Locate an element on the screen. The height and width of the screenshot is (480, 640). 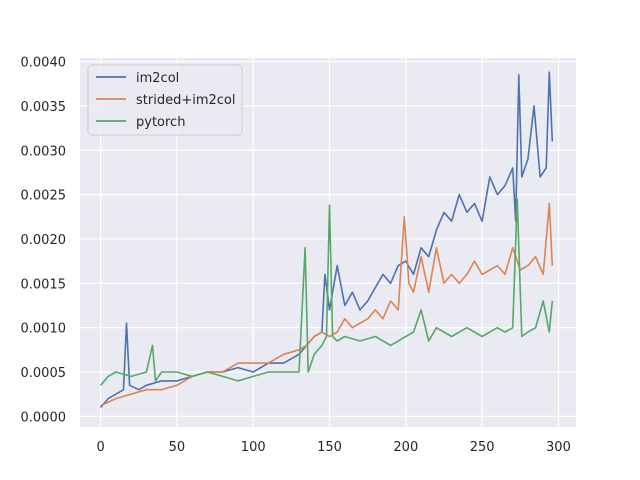
x-tick-label: 50 is located at coordinates (177, 447).